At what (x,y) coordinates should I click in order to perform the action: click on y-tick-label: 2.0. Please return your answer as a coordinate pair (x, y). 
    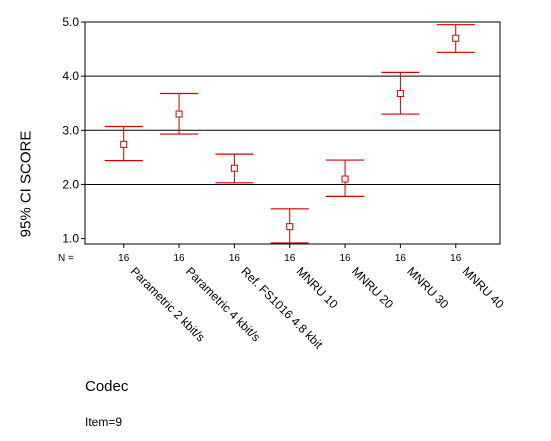
    Looking at the image, I should click on (70, 184).